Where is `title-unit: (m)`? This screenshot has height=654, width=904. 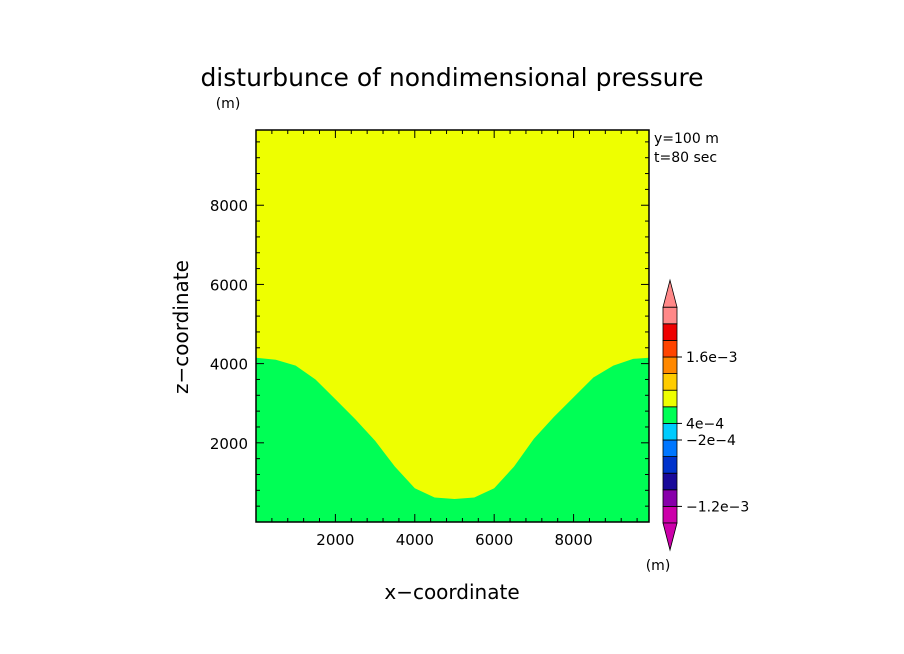 title-unit: (m) is located at coordinates (228, 104).